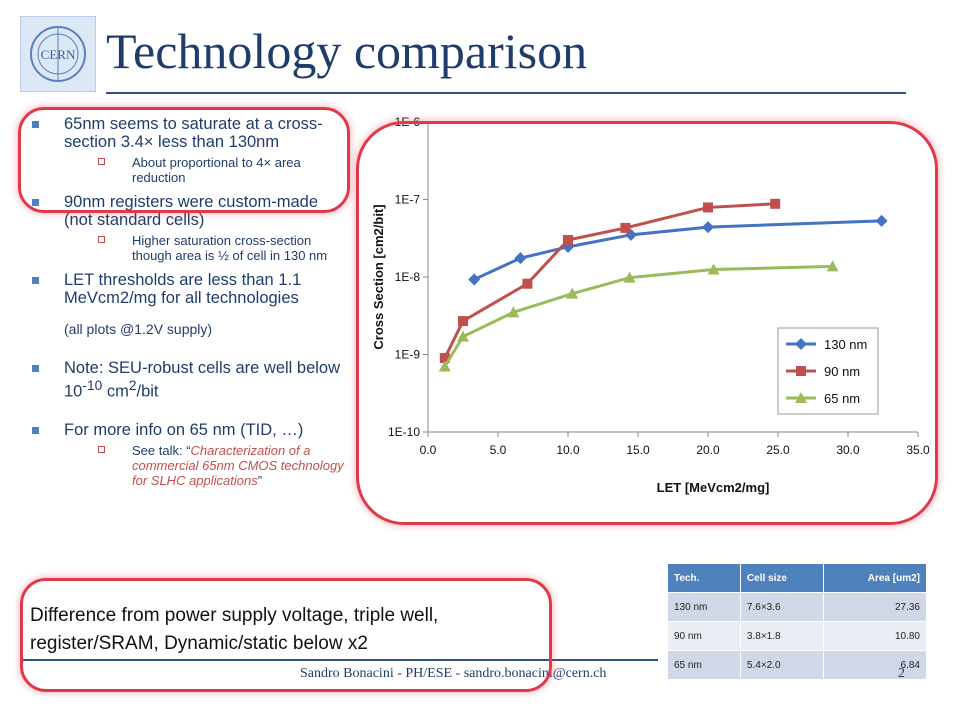 Image resolution: width=960 pixels, height=720 pixels. What do you see at coordinates (408, 200) in the screenshot?
I see `y-tick-label: 1E-7` at bounding box center [408, 200].